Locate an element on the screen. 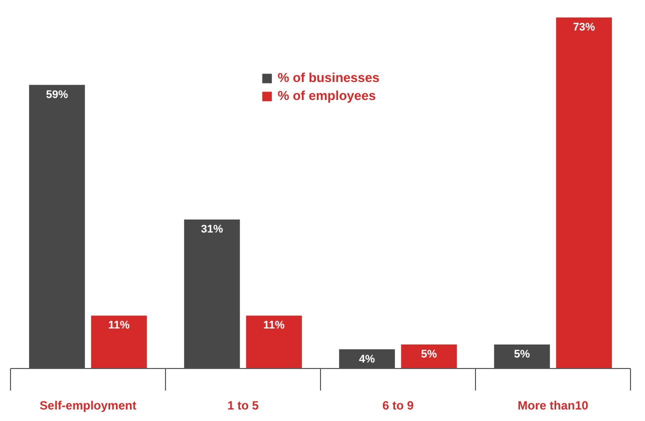 The height and width of the screenshot is (421, 645). data-label: 31% is located at coordinates (212, 229).